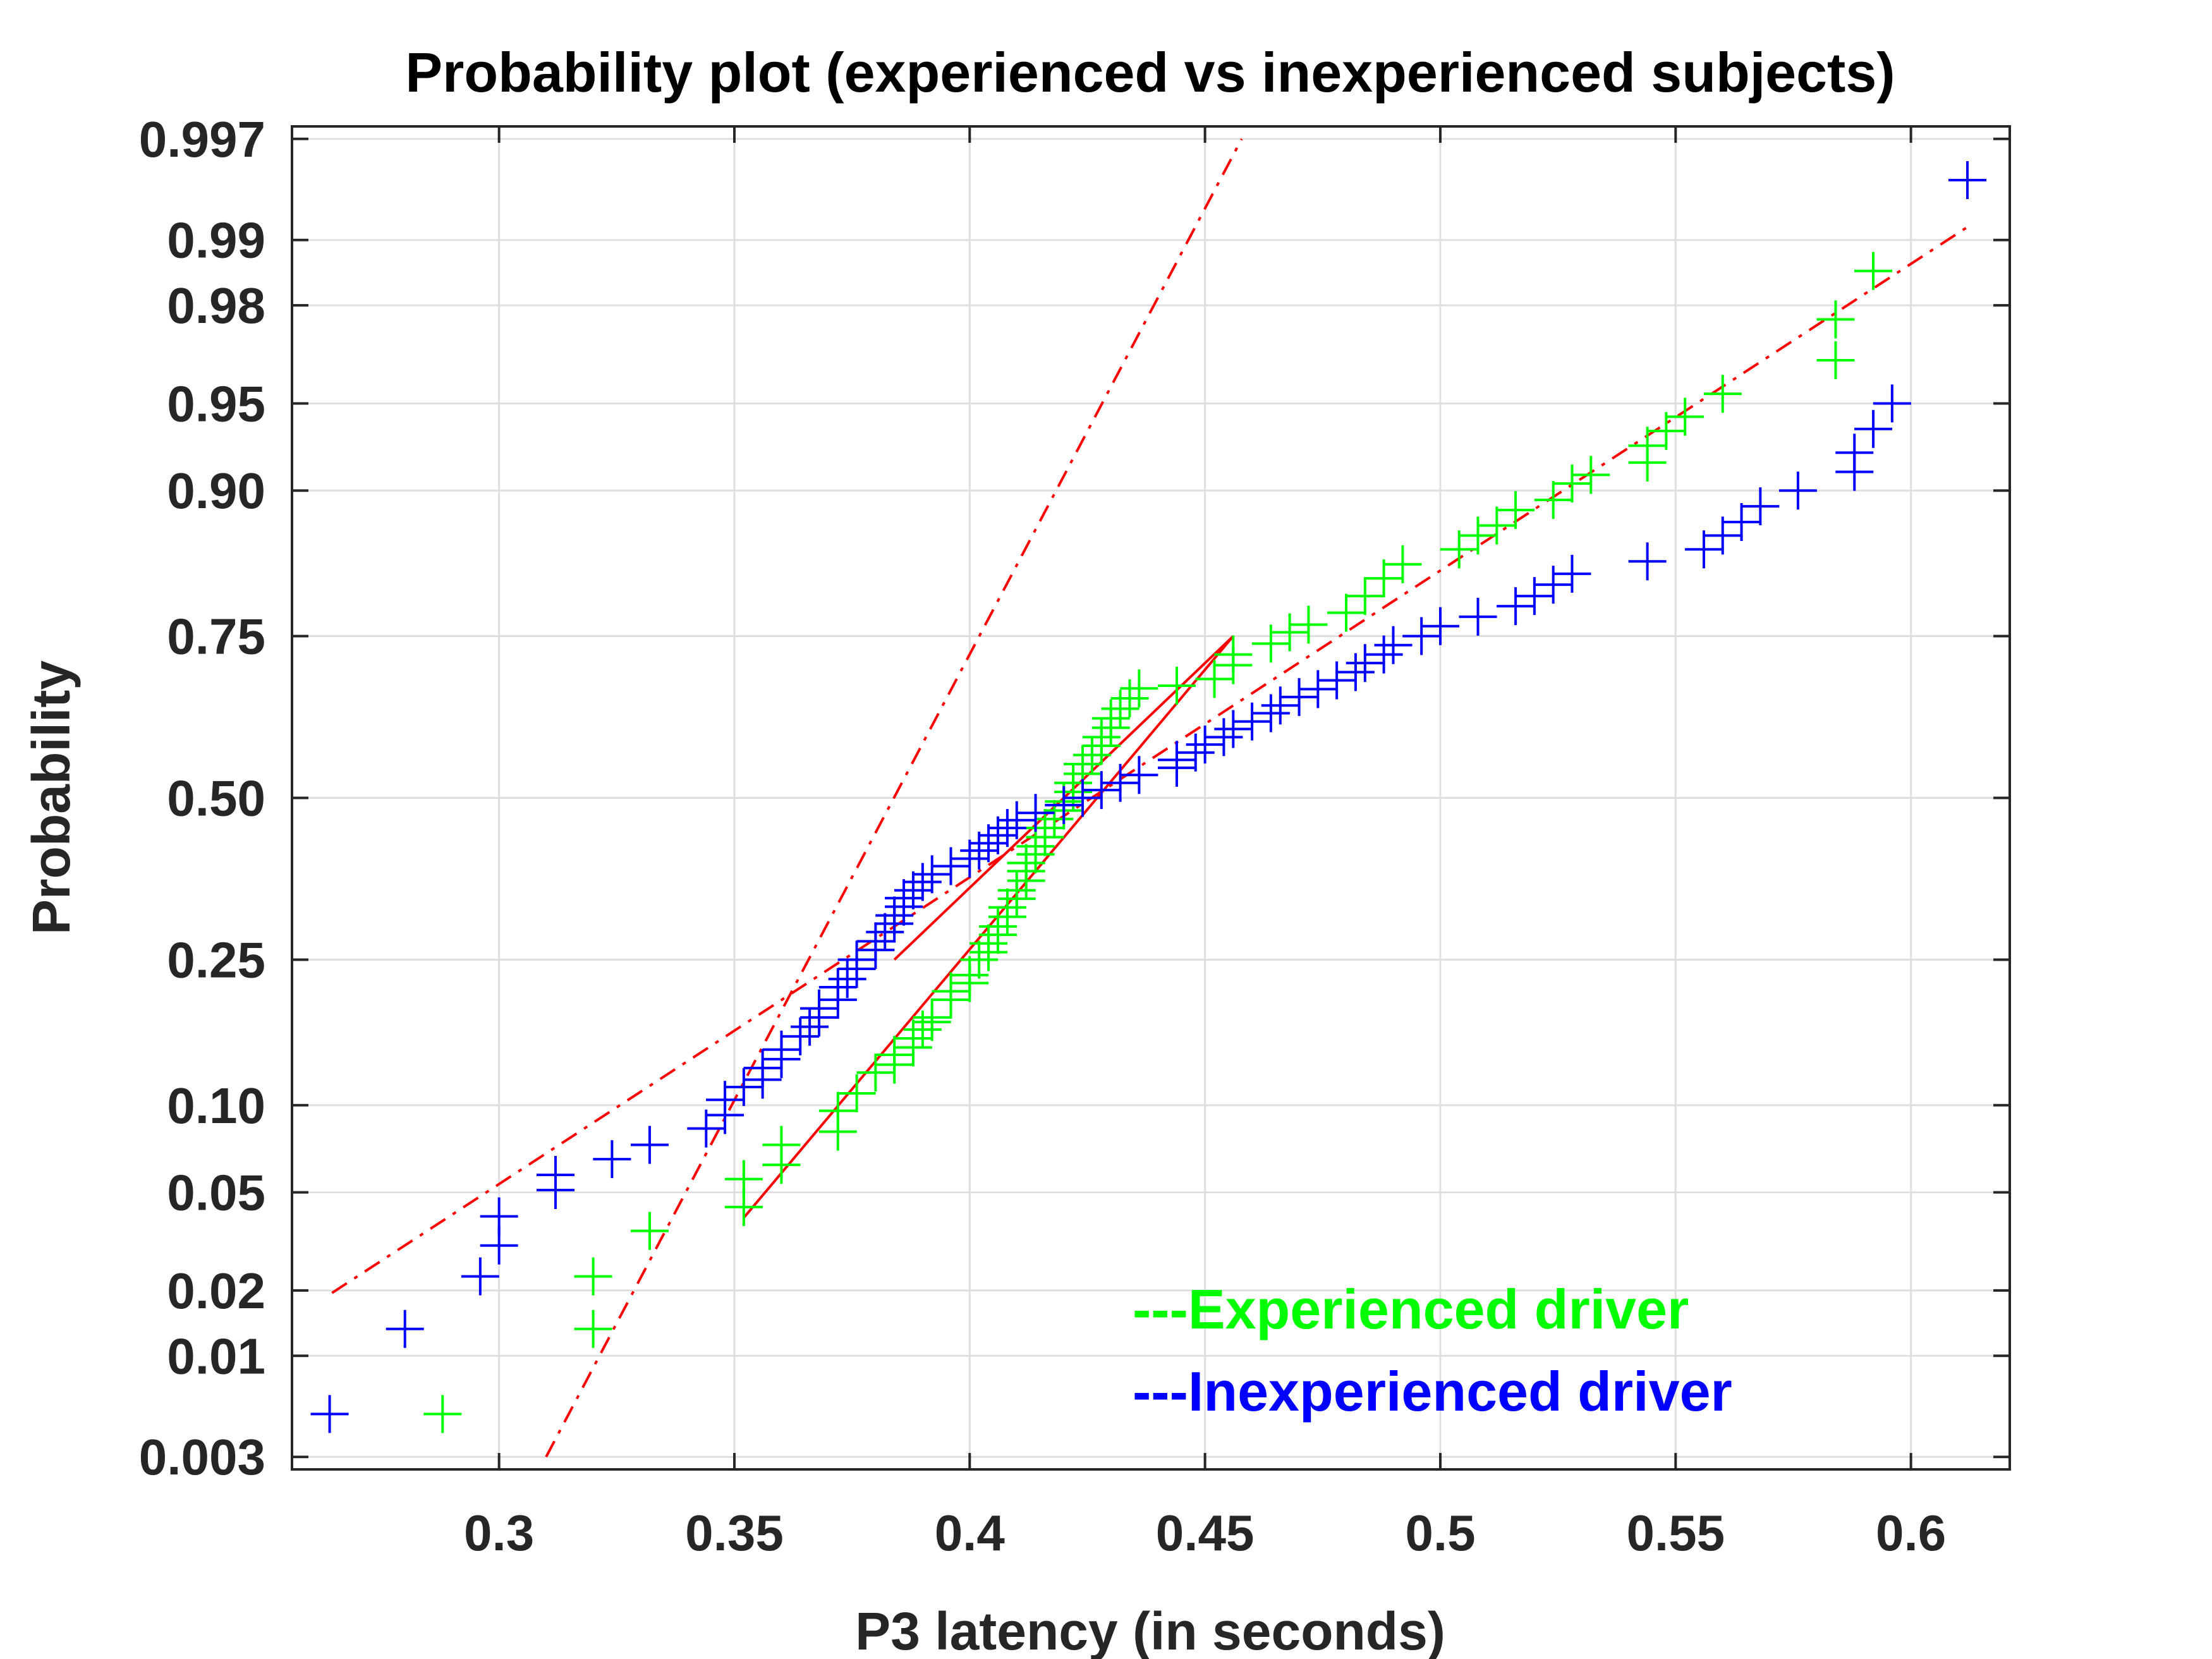 This screenshot has width=2212, height=1659. I want to click on y-tick-label: 0.99, so click(216, 240).